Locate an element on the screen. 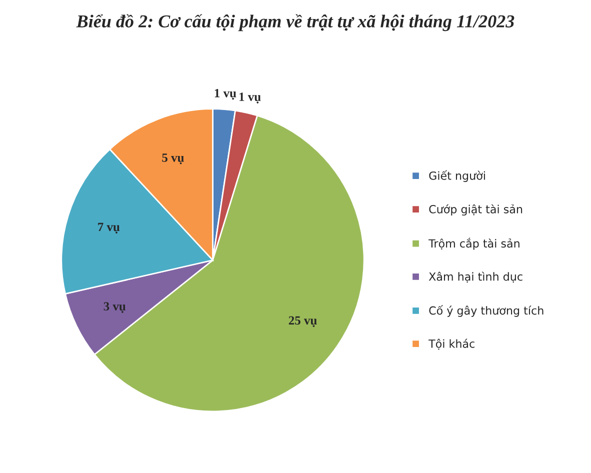 This screenshot has width=591, height=473. data-label: 5 vụ is located at coordinates (173, 159).